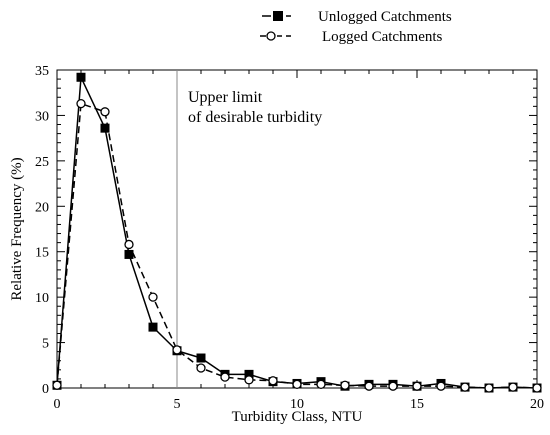 The width and height of the screenshot is (550, 435). What do you see at coordinates (385, 17) in the screenshot?
I see `legend-label-unlogged: Unlogged Catchments` at bounding box center [385, 17].